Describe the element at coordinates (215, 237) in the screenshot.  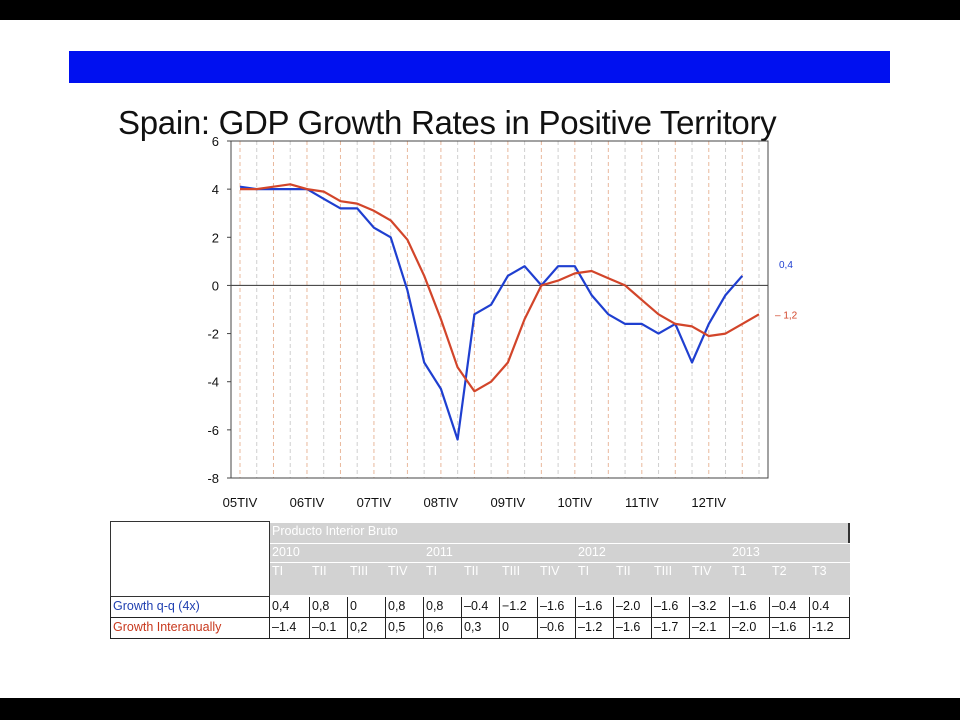
I see `y-tick-label: 2` at that location.